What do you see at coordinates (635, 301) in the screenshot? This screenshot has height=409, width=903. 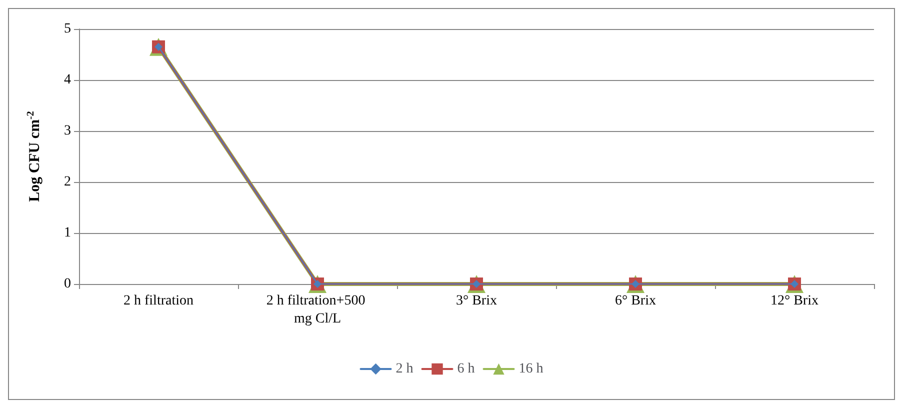 I see `x-tick-label: 6° Brix` at bounding box center [635, 301].